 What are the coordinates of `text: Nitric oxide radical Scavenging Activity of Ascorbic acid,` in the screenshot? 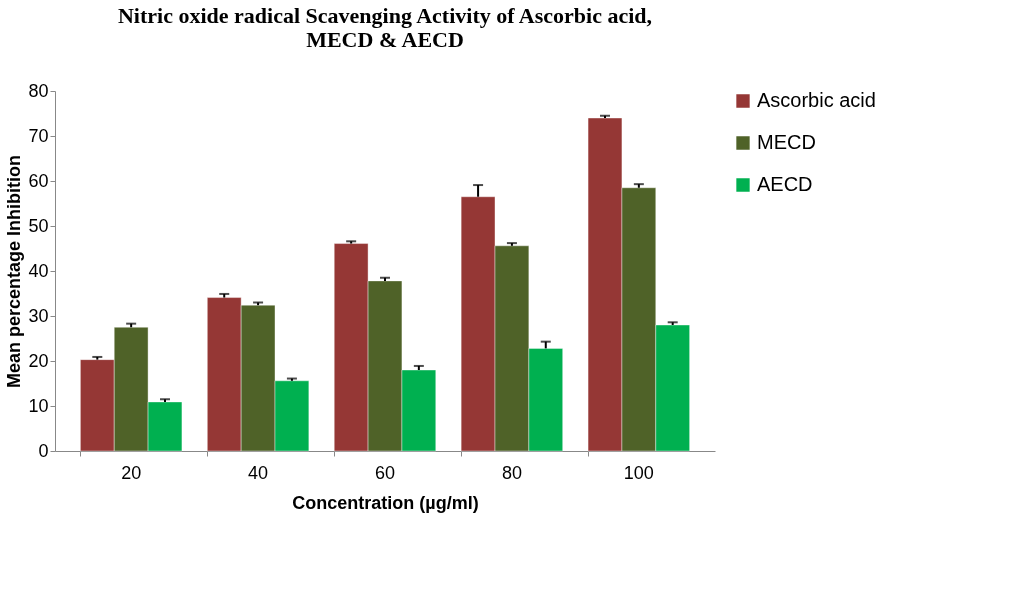 It's located at (385, 15).